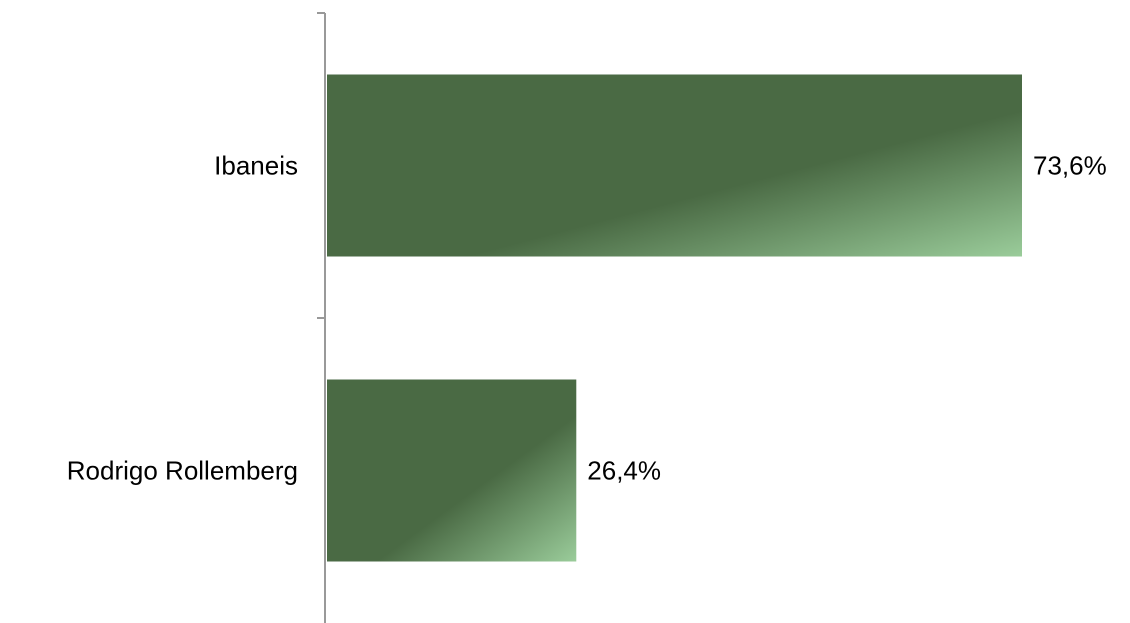 The height and width of the screenshot is (623, 1130). Describe the element at coordinates (256, 166) in the screenshot. I see `category-label: Ibaneis` at that location.